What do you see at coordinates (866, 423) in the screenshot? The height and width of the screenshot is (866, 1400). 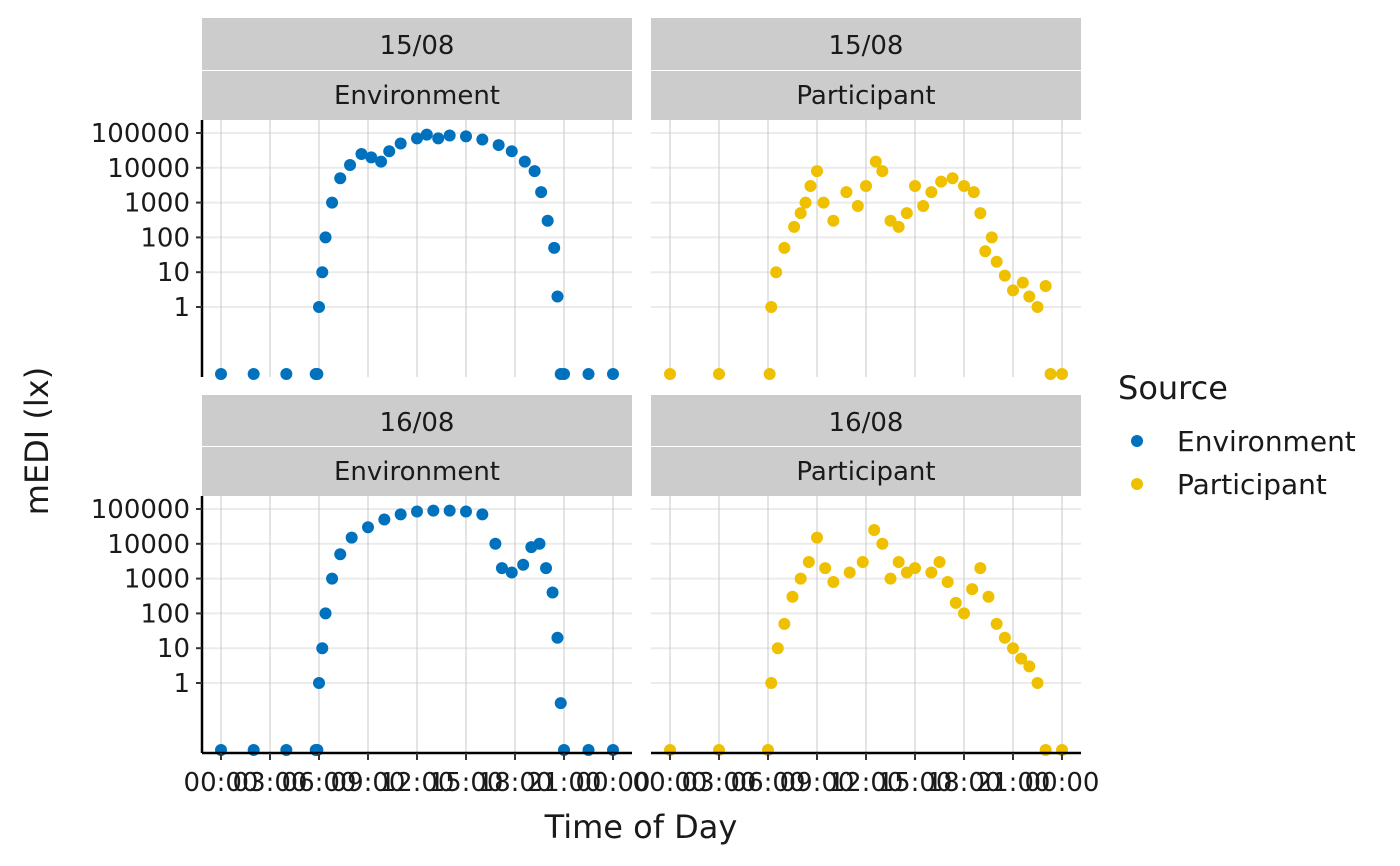 I see `strip-label-date: 16/08` at bounding box center [866, 423].